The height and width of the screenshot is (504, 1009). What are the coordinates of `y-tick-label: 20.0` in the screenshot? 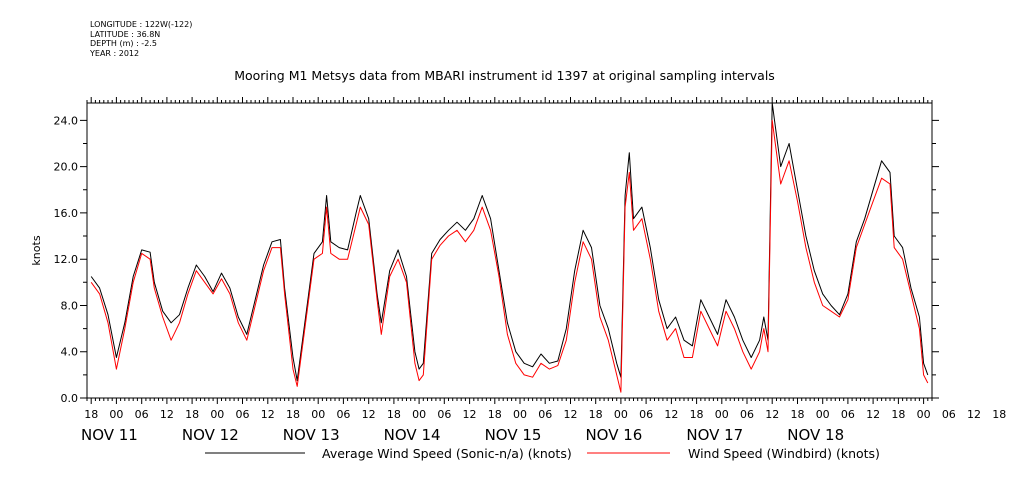 It's located at (66, 167).